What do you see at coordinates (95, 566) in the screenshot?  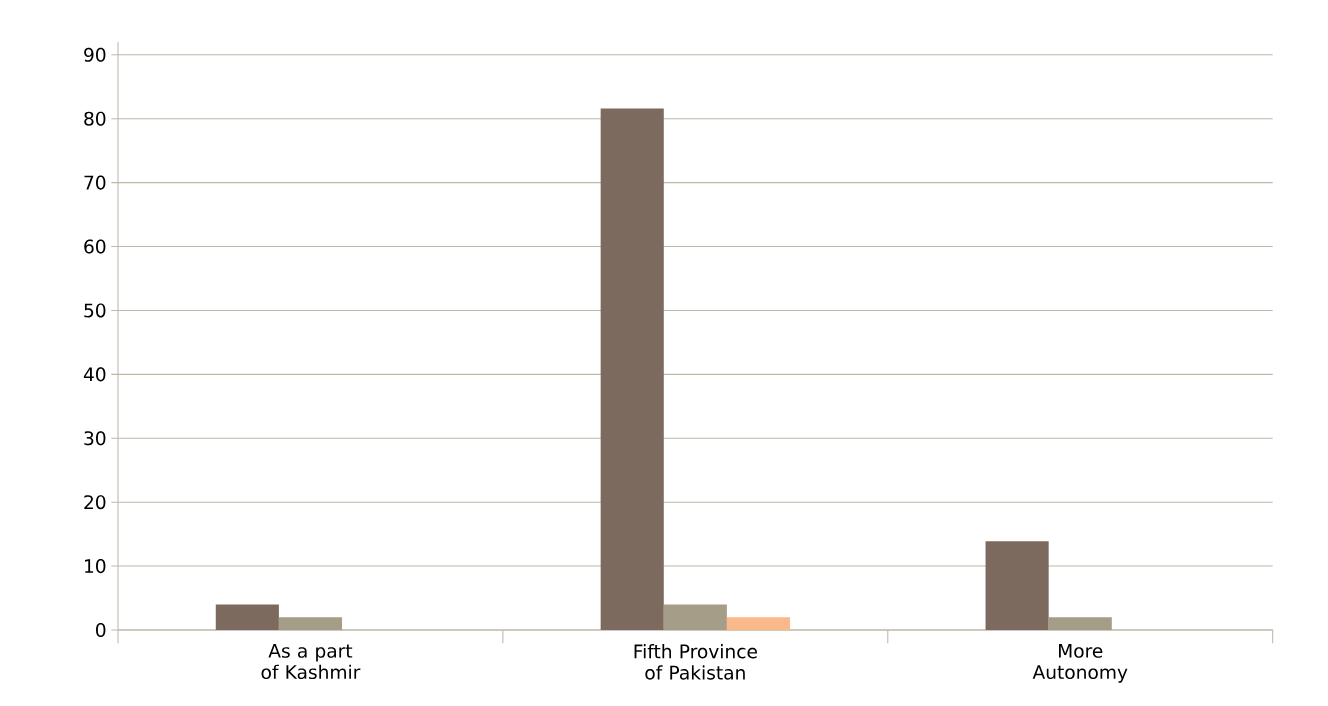 I see `y-tick-label: 10` at bounding box center [95, 566].